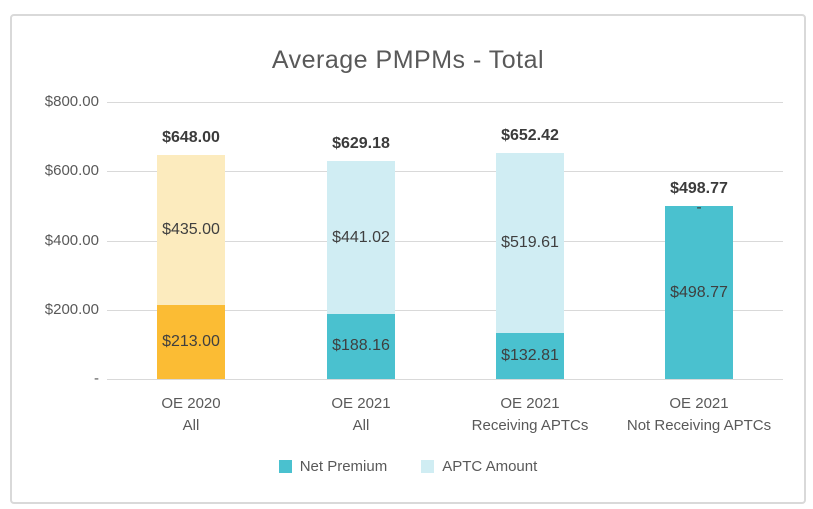  I want to click on net-premium-value-label: $498.77, so click(699, 292).